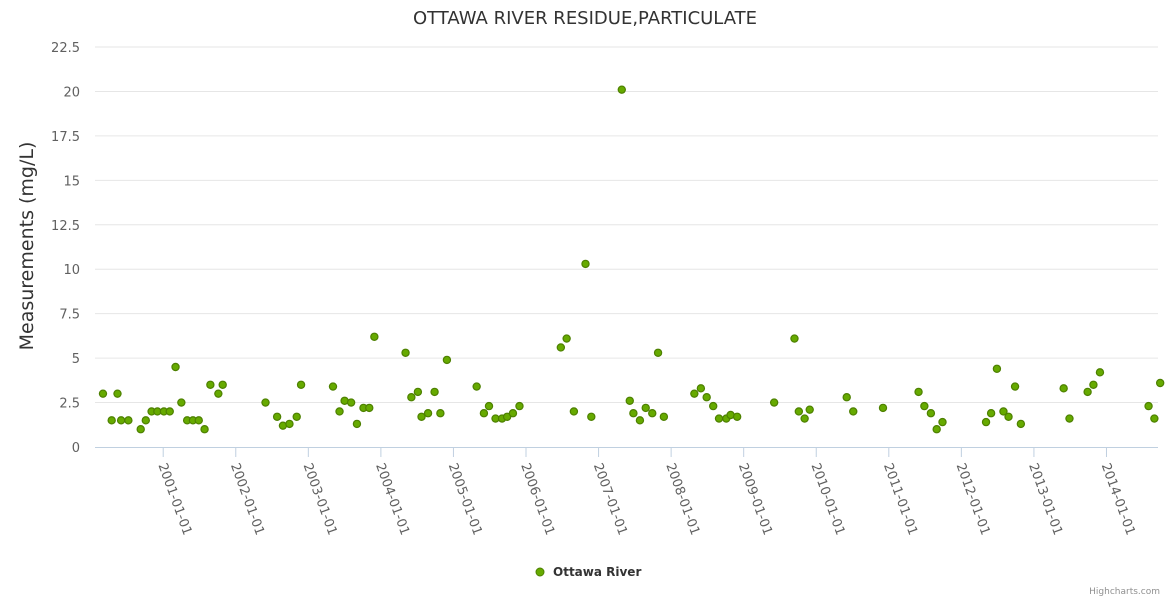 Image resolution: width=1170 pixels, height=600 pixels. What do you see at coordinates (1124, 592) in the screenshot?
I see `credits-link: Highcharts.com` at bounding box center [1124, 592].